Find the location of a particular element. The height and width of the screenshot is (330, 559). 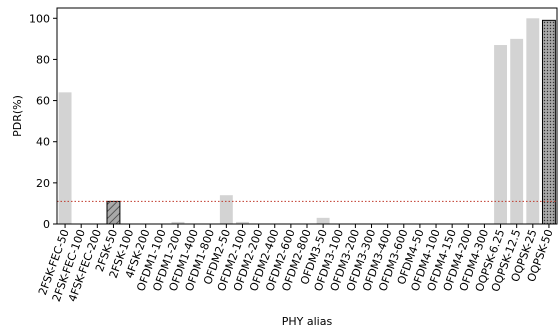

y-tick-label-40: 40 is located at coordinates (43, 142).